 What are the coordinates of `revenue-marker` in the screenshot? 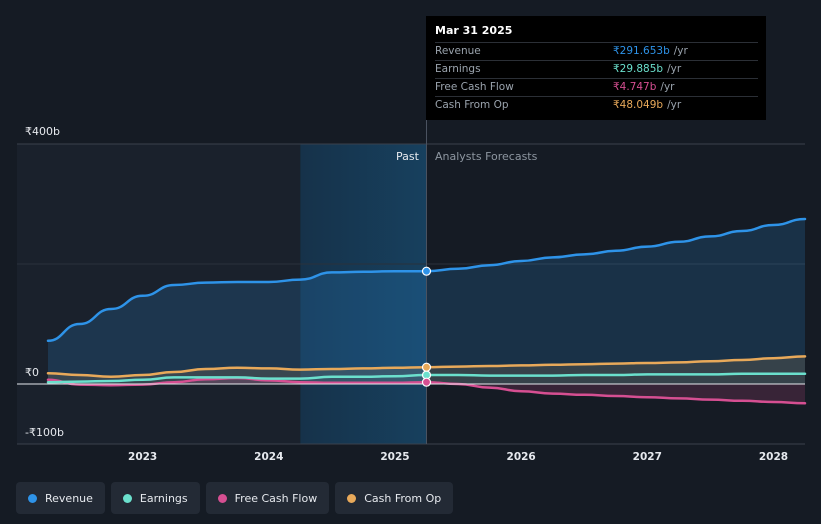 It's located at (426, 271).